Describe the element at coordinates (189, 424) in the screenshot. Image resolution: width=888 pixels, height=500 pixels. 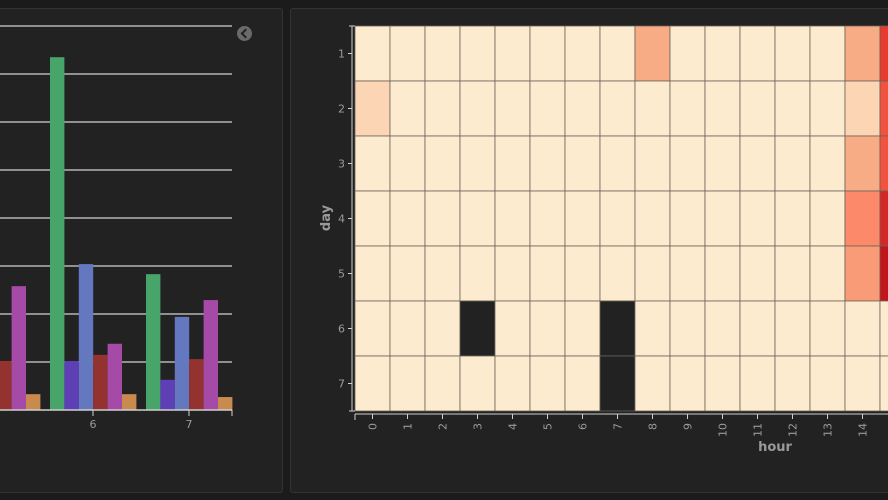
I see `x-tick-label: 7` at that location.